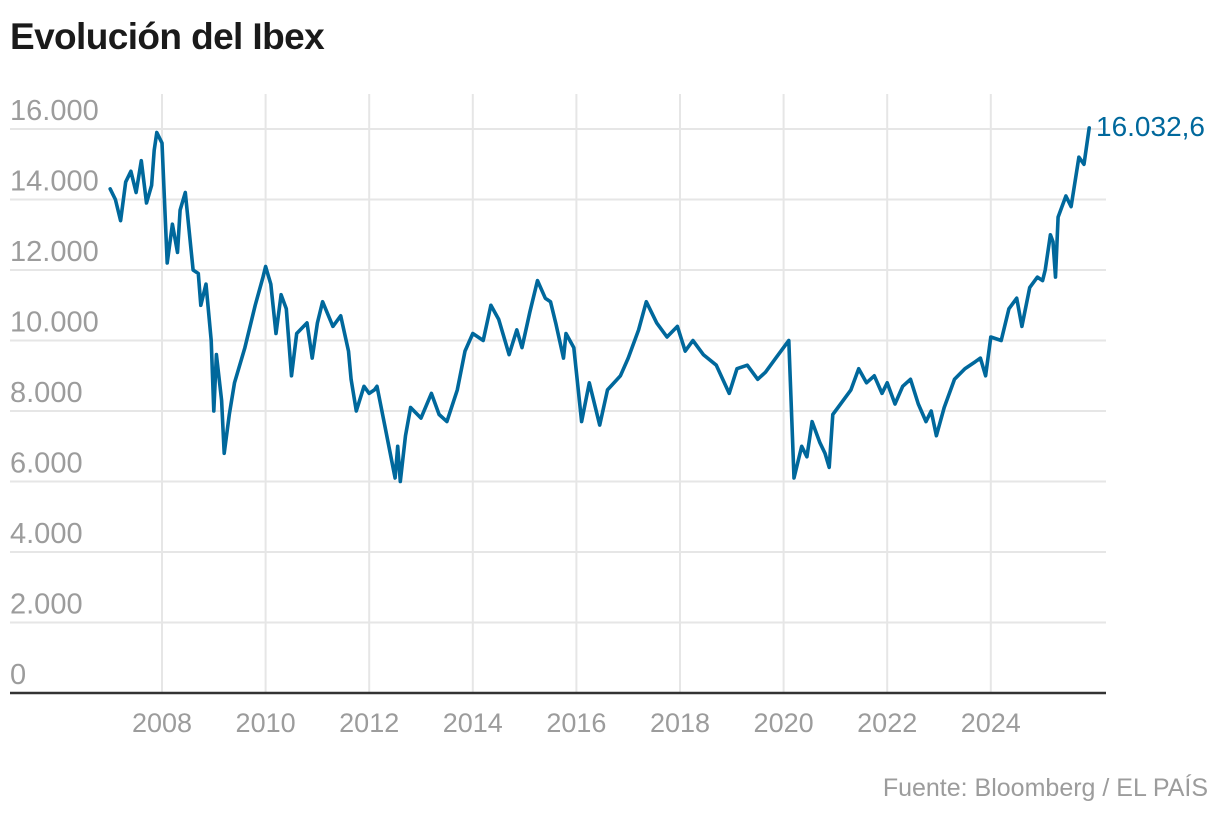 Image resolution: width=1220 pixels, height=820 pixels. Describe the element at coordinates (46, 605) in the screenshot. I see `y-tick-label: 2.000` at that location.